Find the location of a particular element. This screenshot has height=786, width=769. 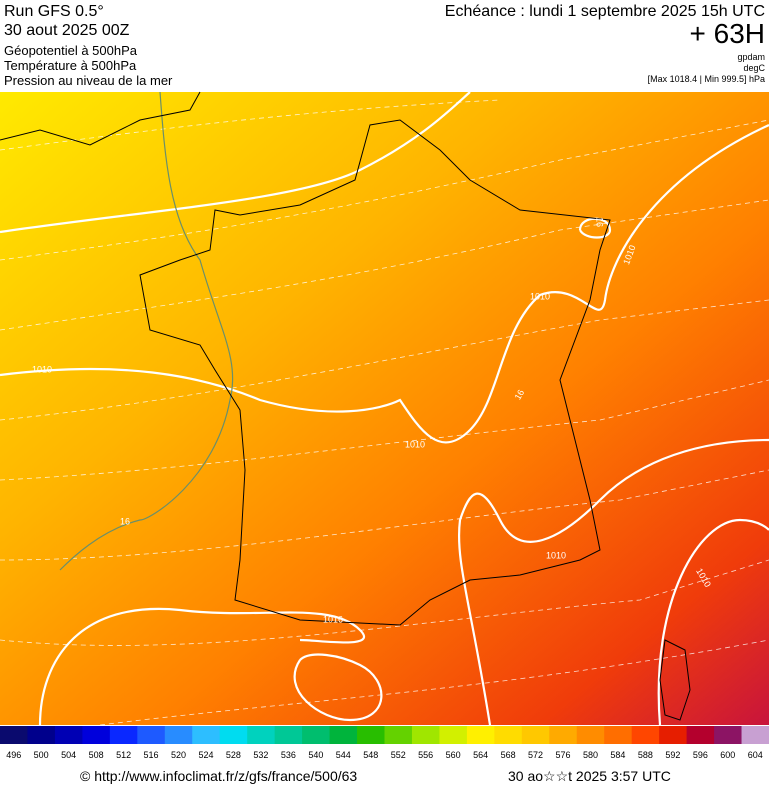

scale-label: 560 is located at coordinates (453, 755).